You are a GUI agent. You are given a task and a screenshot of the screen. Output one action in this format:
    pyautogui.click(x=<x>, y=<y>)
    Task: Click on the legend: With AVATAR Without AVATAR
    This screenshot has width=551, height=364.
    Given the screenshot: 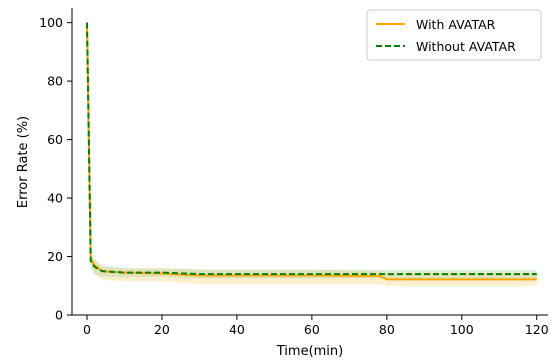 What is the action you would take?
    pyautogui.click(x=454, y=35)
    